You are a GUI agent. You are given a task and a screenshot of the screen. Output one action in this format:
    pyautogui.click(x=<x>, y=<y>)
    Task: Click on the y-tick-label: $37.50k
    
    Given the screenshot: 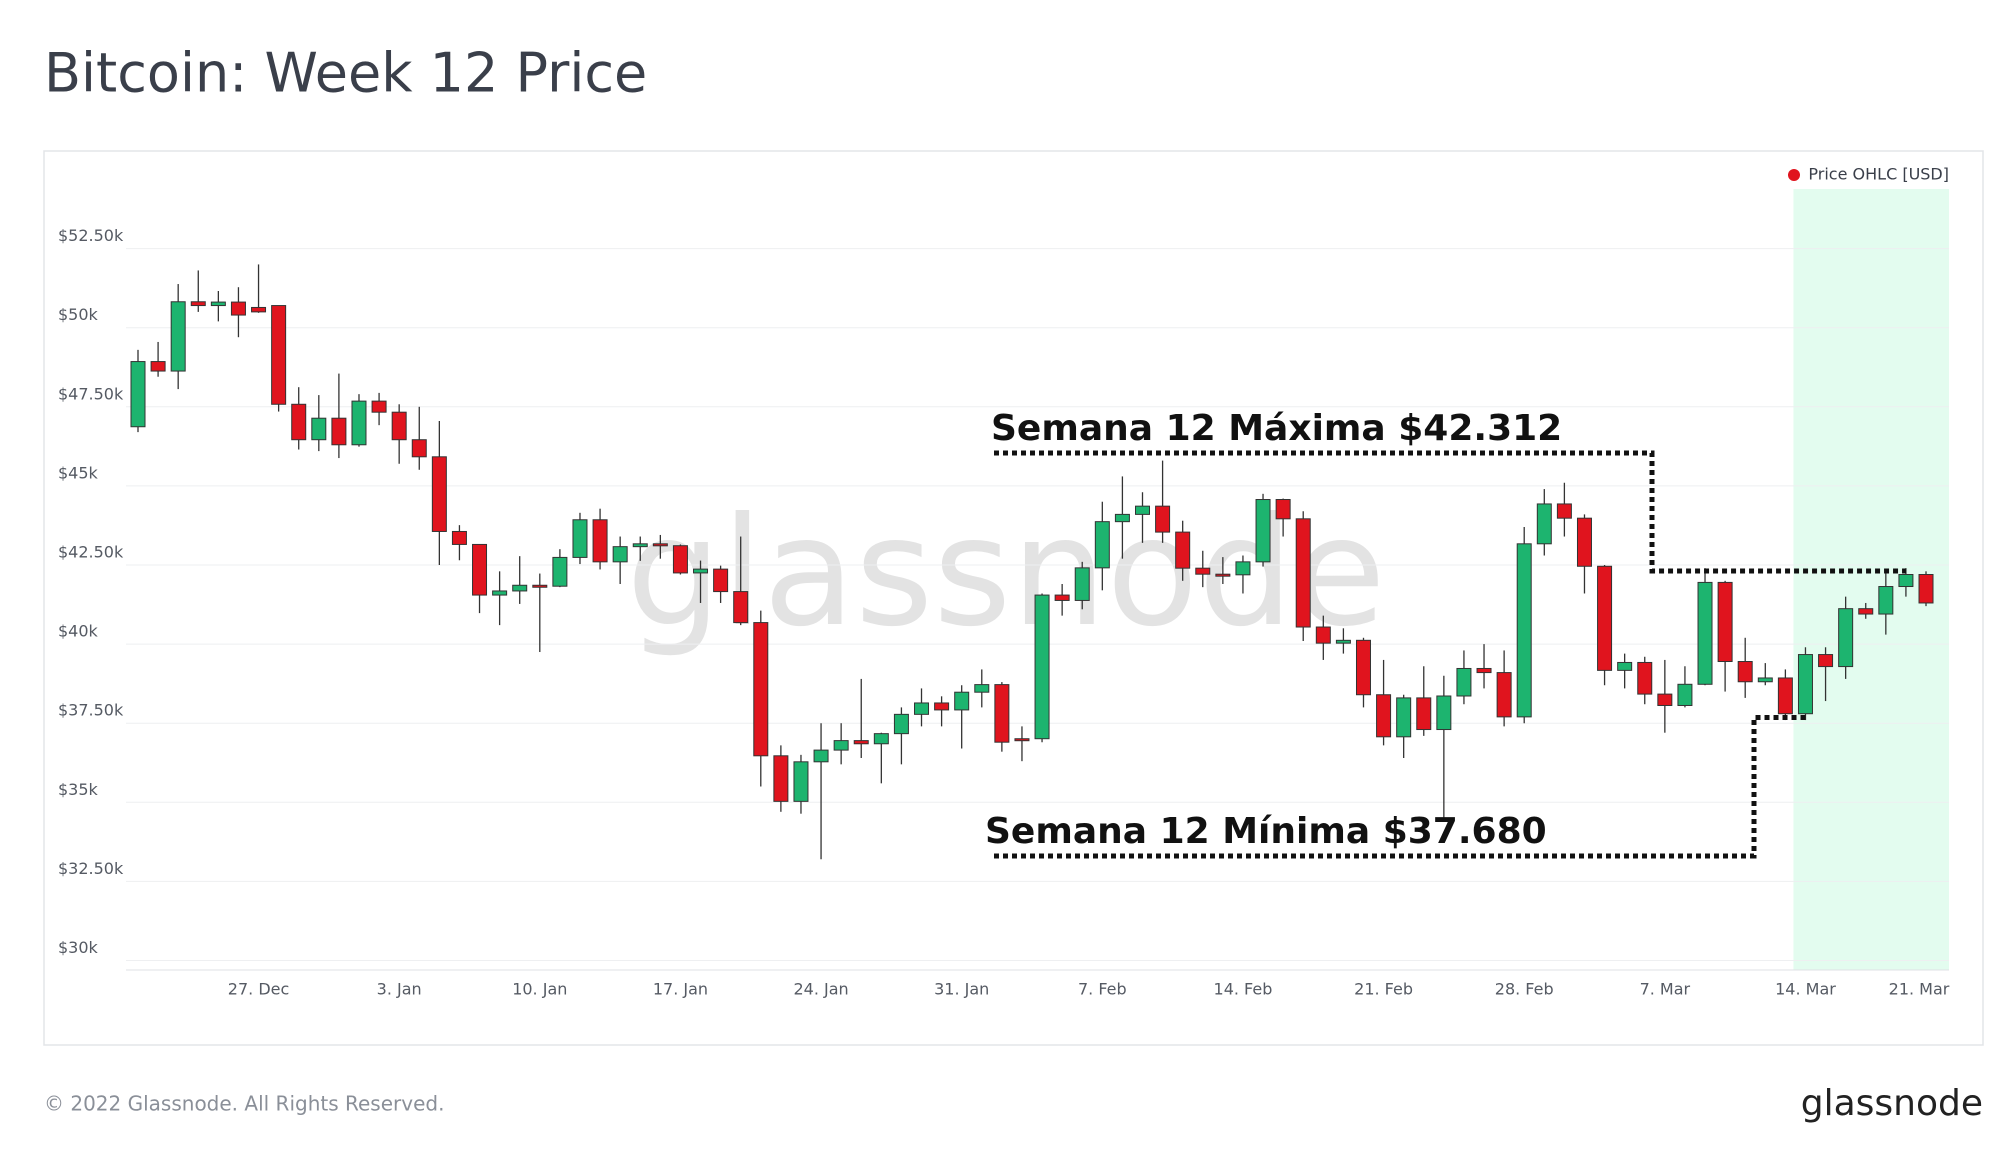 What is the action you would take?
    pyautogui.click(x=91, y=710)
    